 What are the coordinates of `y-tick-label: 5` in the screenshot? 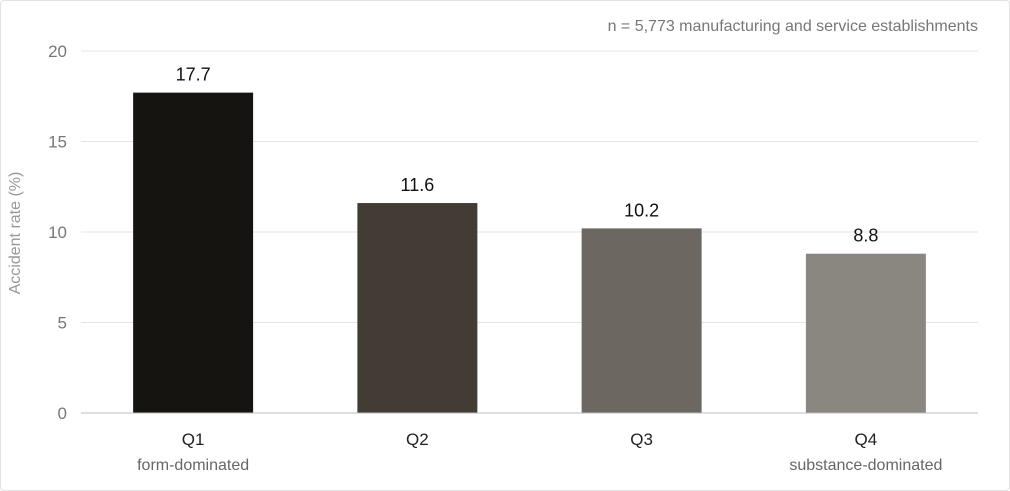 It's located at (62, 323).